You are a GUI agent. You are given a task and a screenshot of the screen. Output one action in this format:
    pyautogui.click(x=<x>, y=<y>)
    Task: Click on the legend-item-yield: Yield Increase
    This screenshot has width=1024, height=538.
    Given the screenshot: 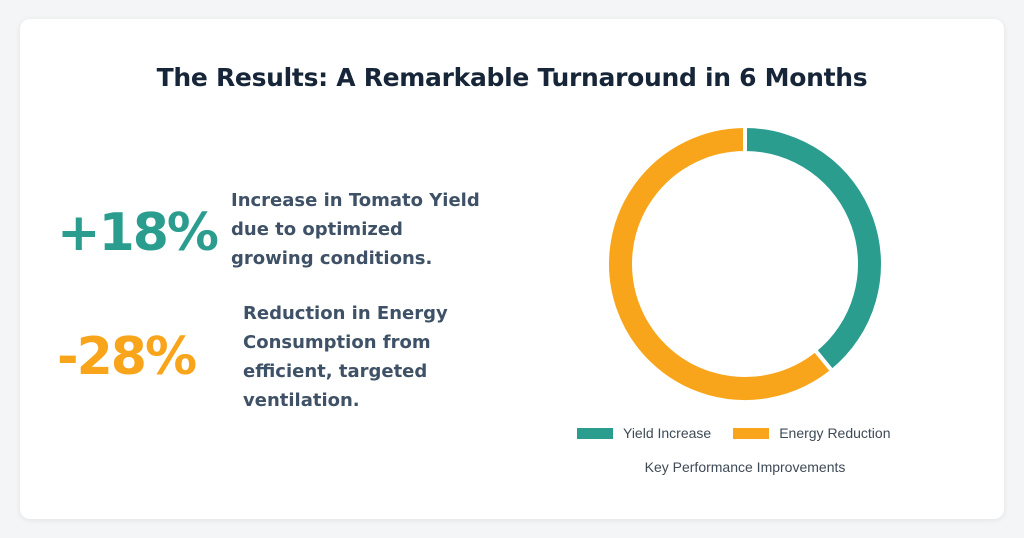 What is the action you would take?
    pyautogui.click(x=644, y=433)
    